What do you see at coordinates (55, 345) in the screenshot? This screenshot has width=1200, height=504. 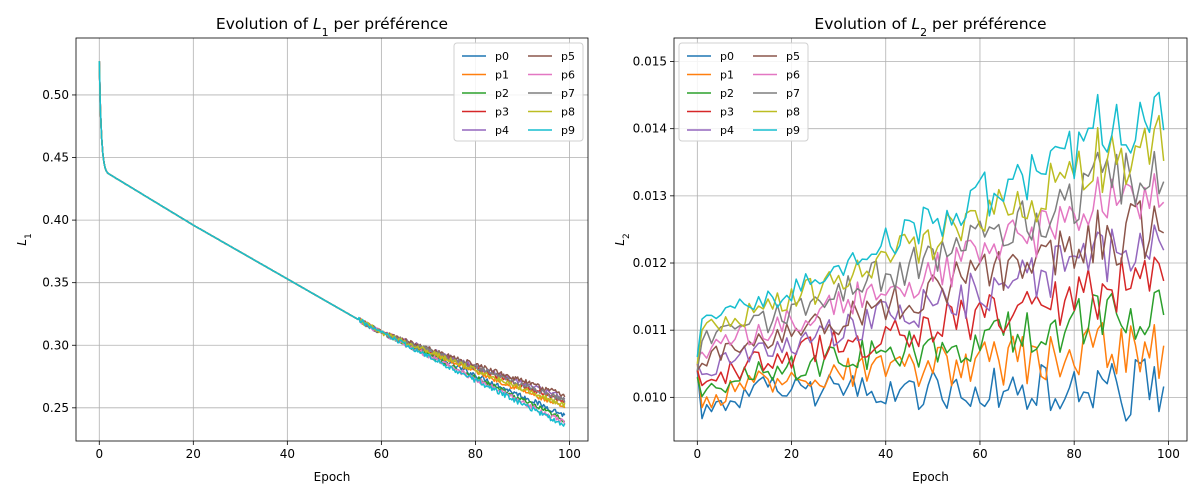 I see `y-tick-label: 0.30` at bounding box center [55, 345].